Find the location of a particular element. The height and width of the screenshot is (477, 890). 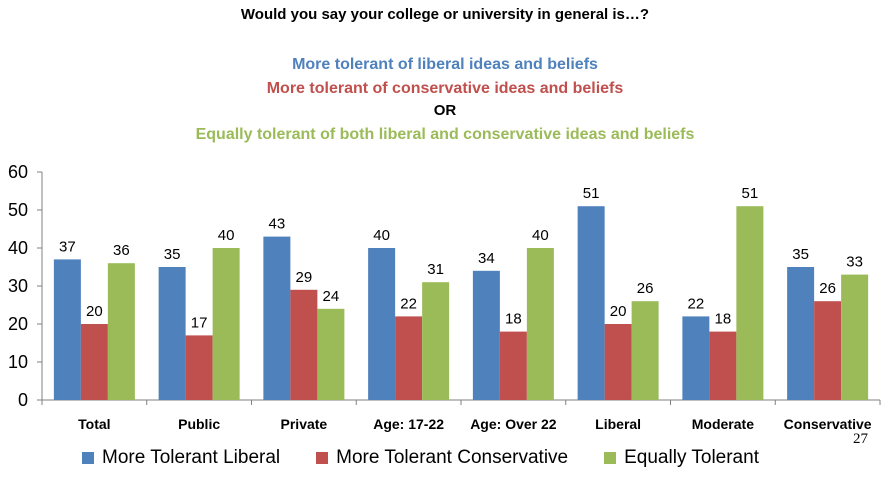

bar-value-label: 36 is located at coordinates (121, 250).